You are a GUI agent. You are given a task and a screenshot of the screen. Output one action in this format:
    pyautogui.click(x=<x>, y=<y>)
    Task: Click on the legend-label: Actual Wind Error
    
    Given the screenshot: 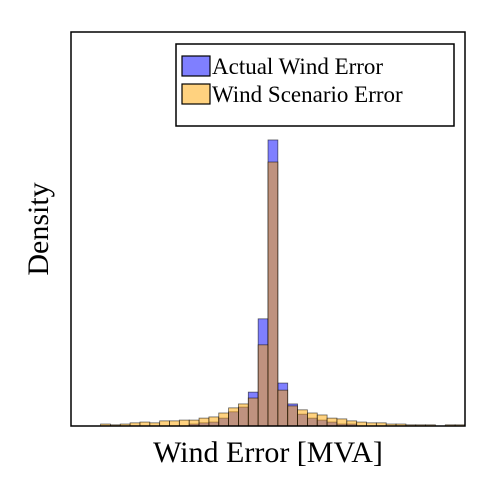 What is the action you would take?
    pyautogui.click(x=297, y=66)
    